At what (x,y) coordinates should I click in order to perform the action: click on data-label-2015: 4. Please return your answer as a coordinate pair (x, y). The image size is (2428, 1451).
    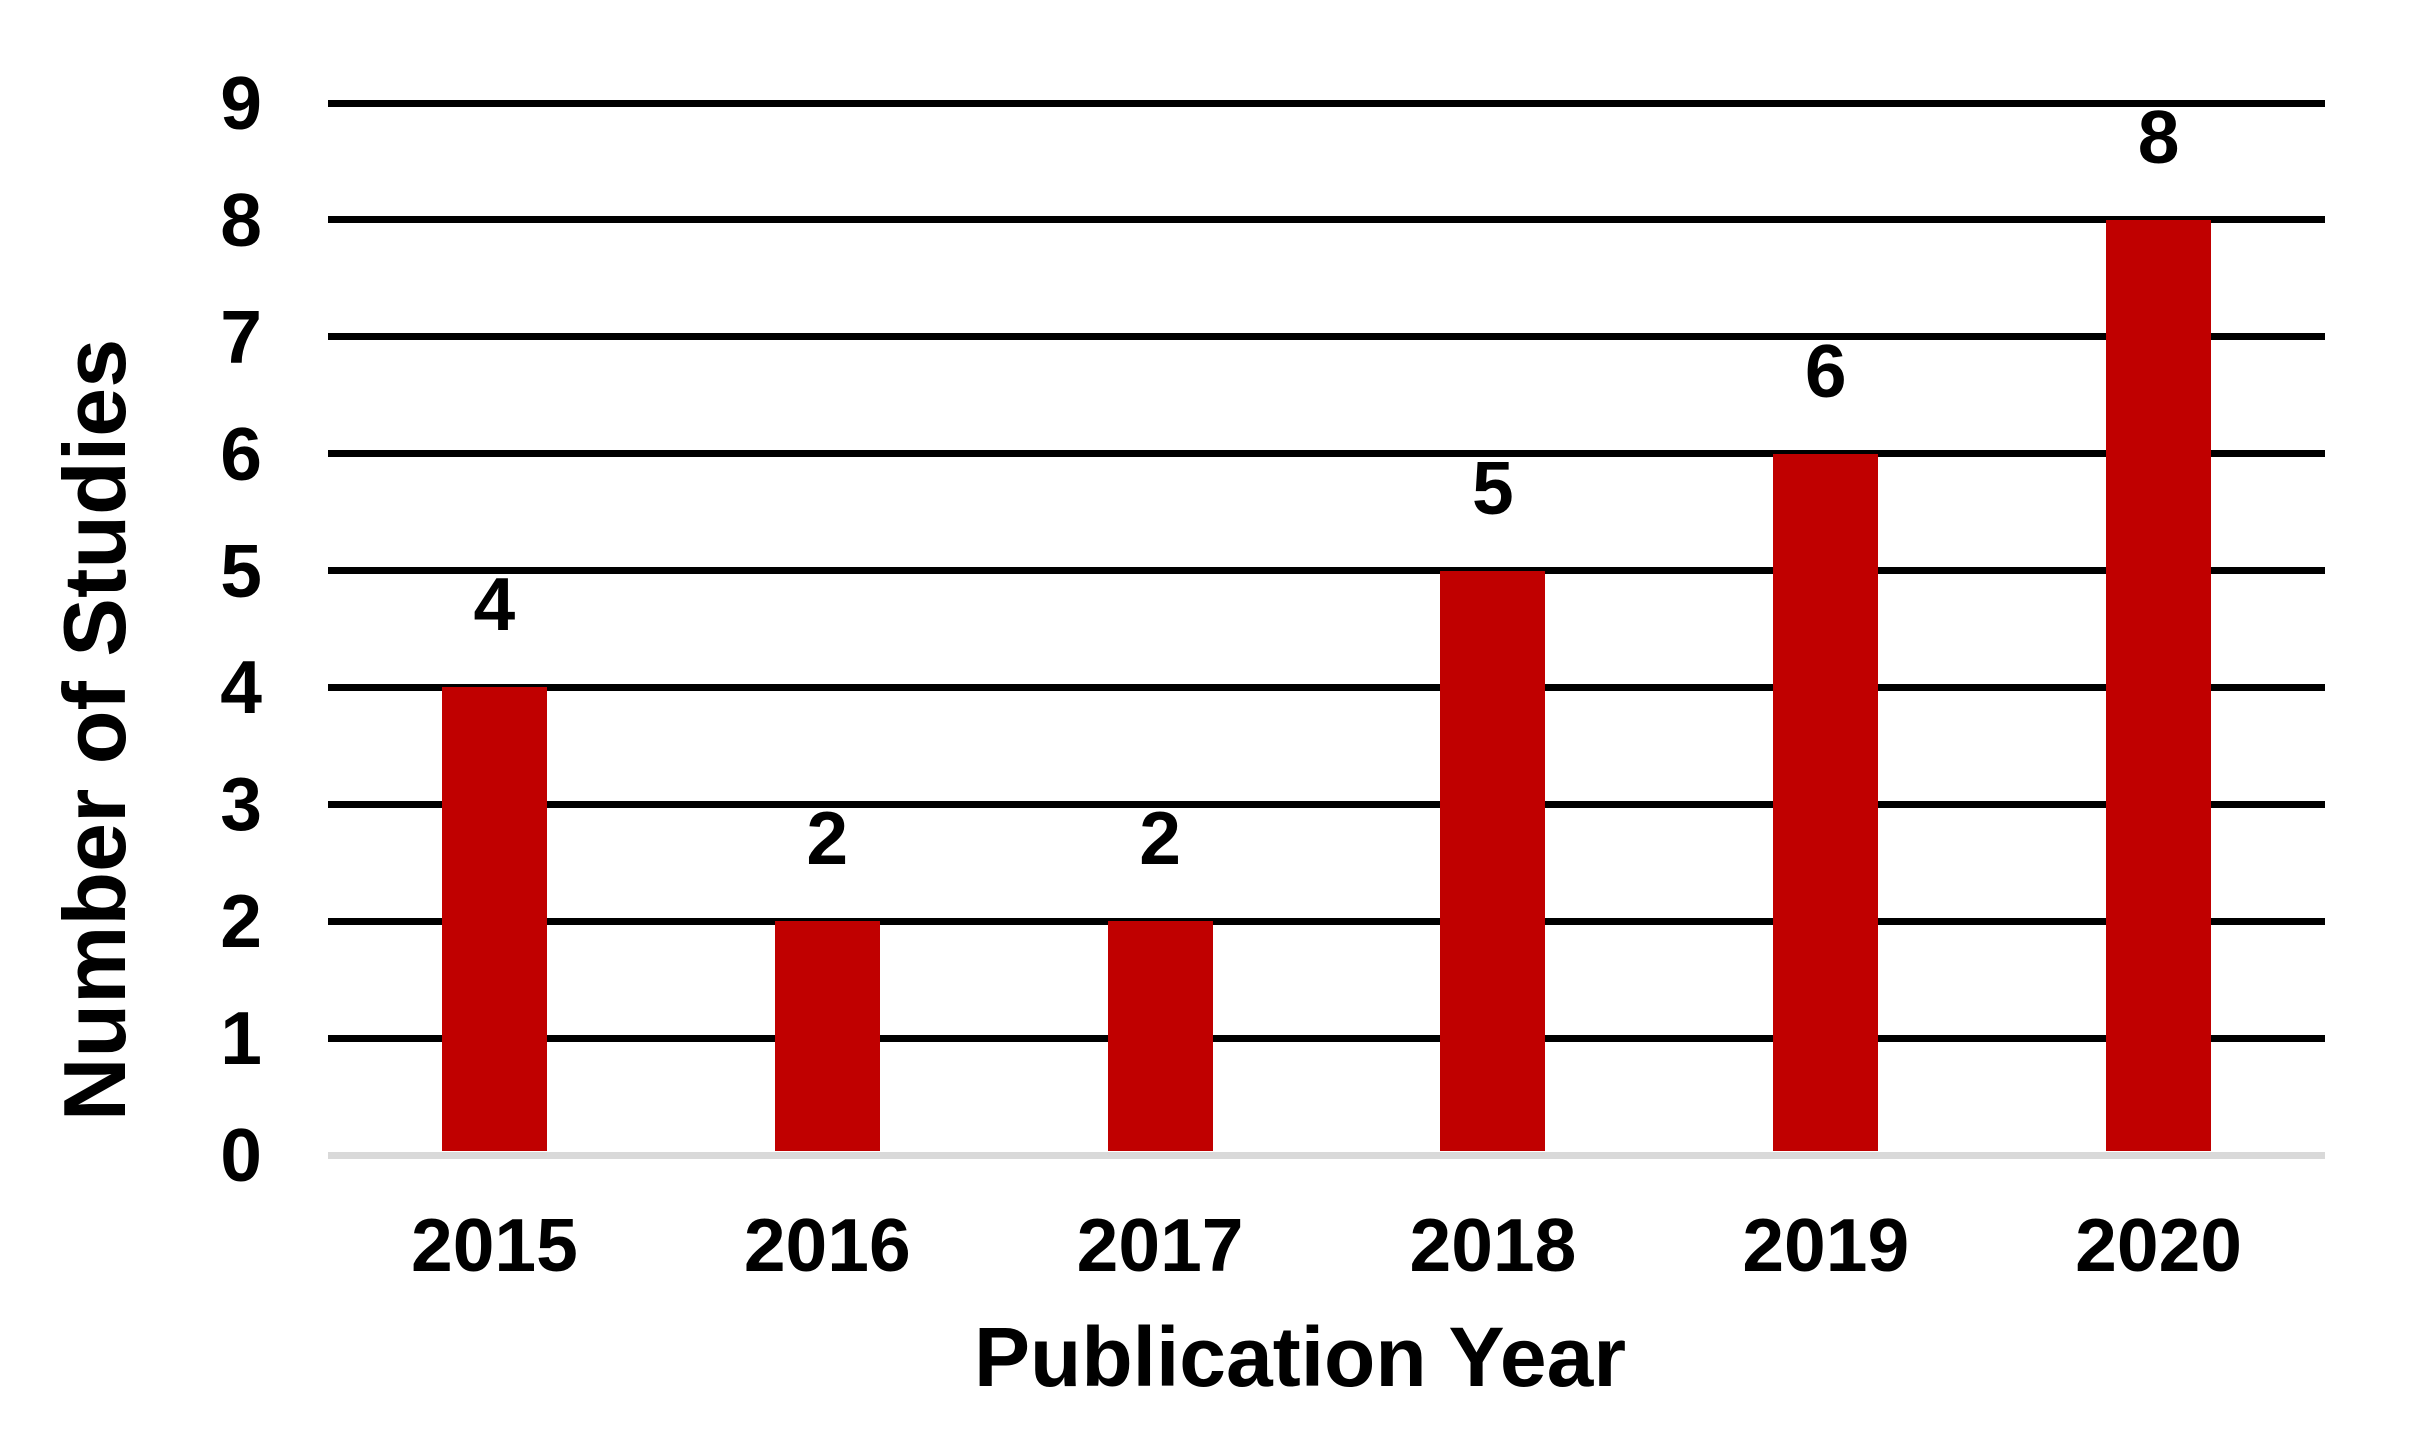
    Looking at the image, I should click on (494, 604).